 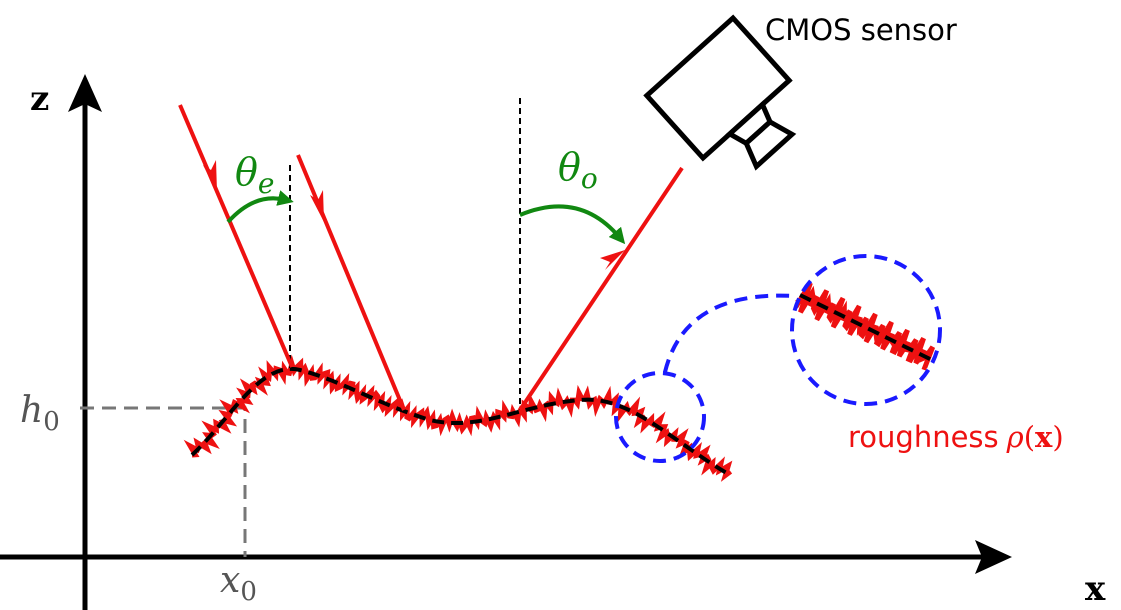 I want to click on rho: ρ, so click(x=1015, y=437).